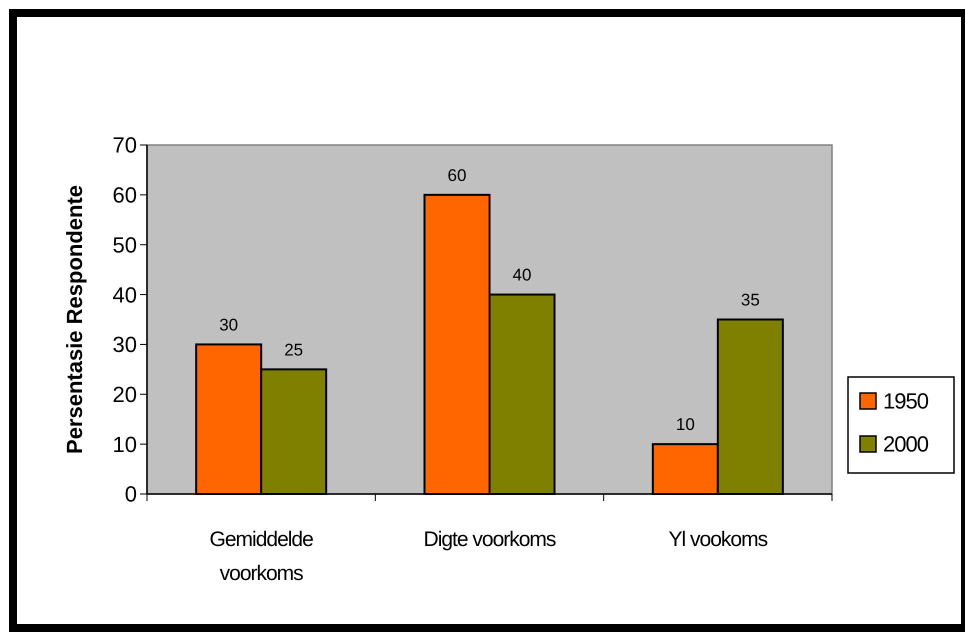 Image resolution: width=965 pixels, height=632 pixels. What do you see at coordinates (74, 319) in the screenshot?
I see `y-axis-title: Persentasie Respondente` at bounding box center [74, 319].